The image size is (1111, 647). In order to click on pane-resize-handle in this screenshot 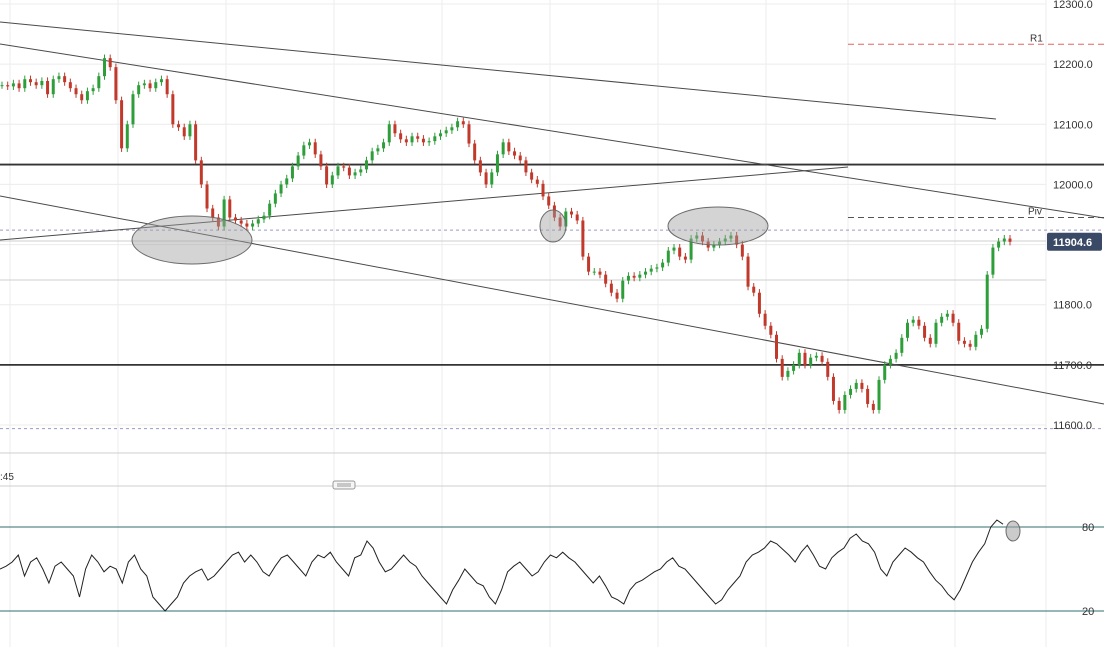, I will do `click(344, 485)`.